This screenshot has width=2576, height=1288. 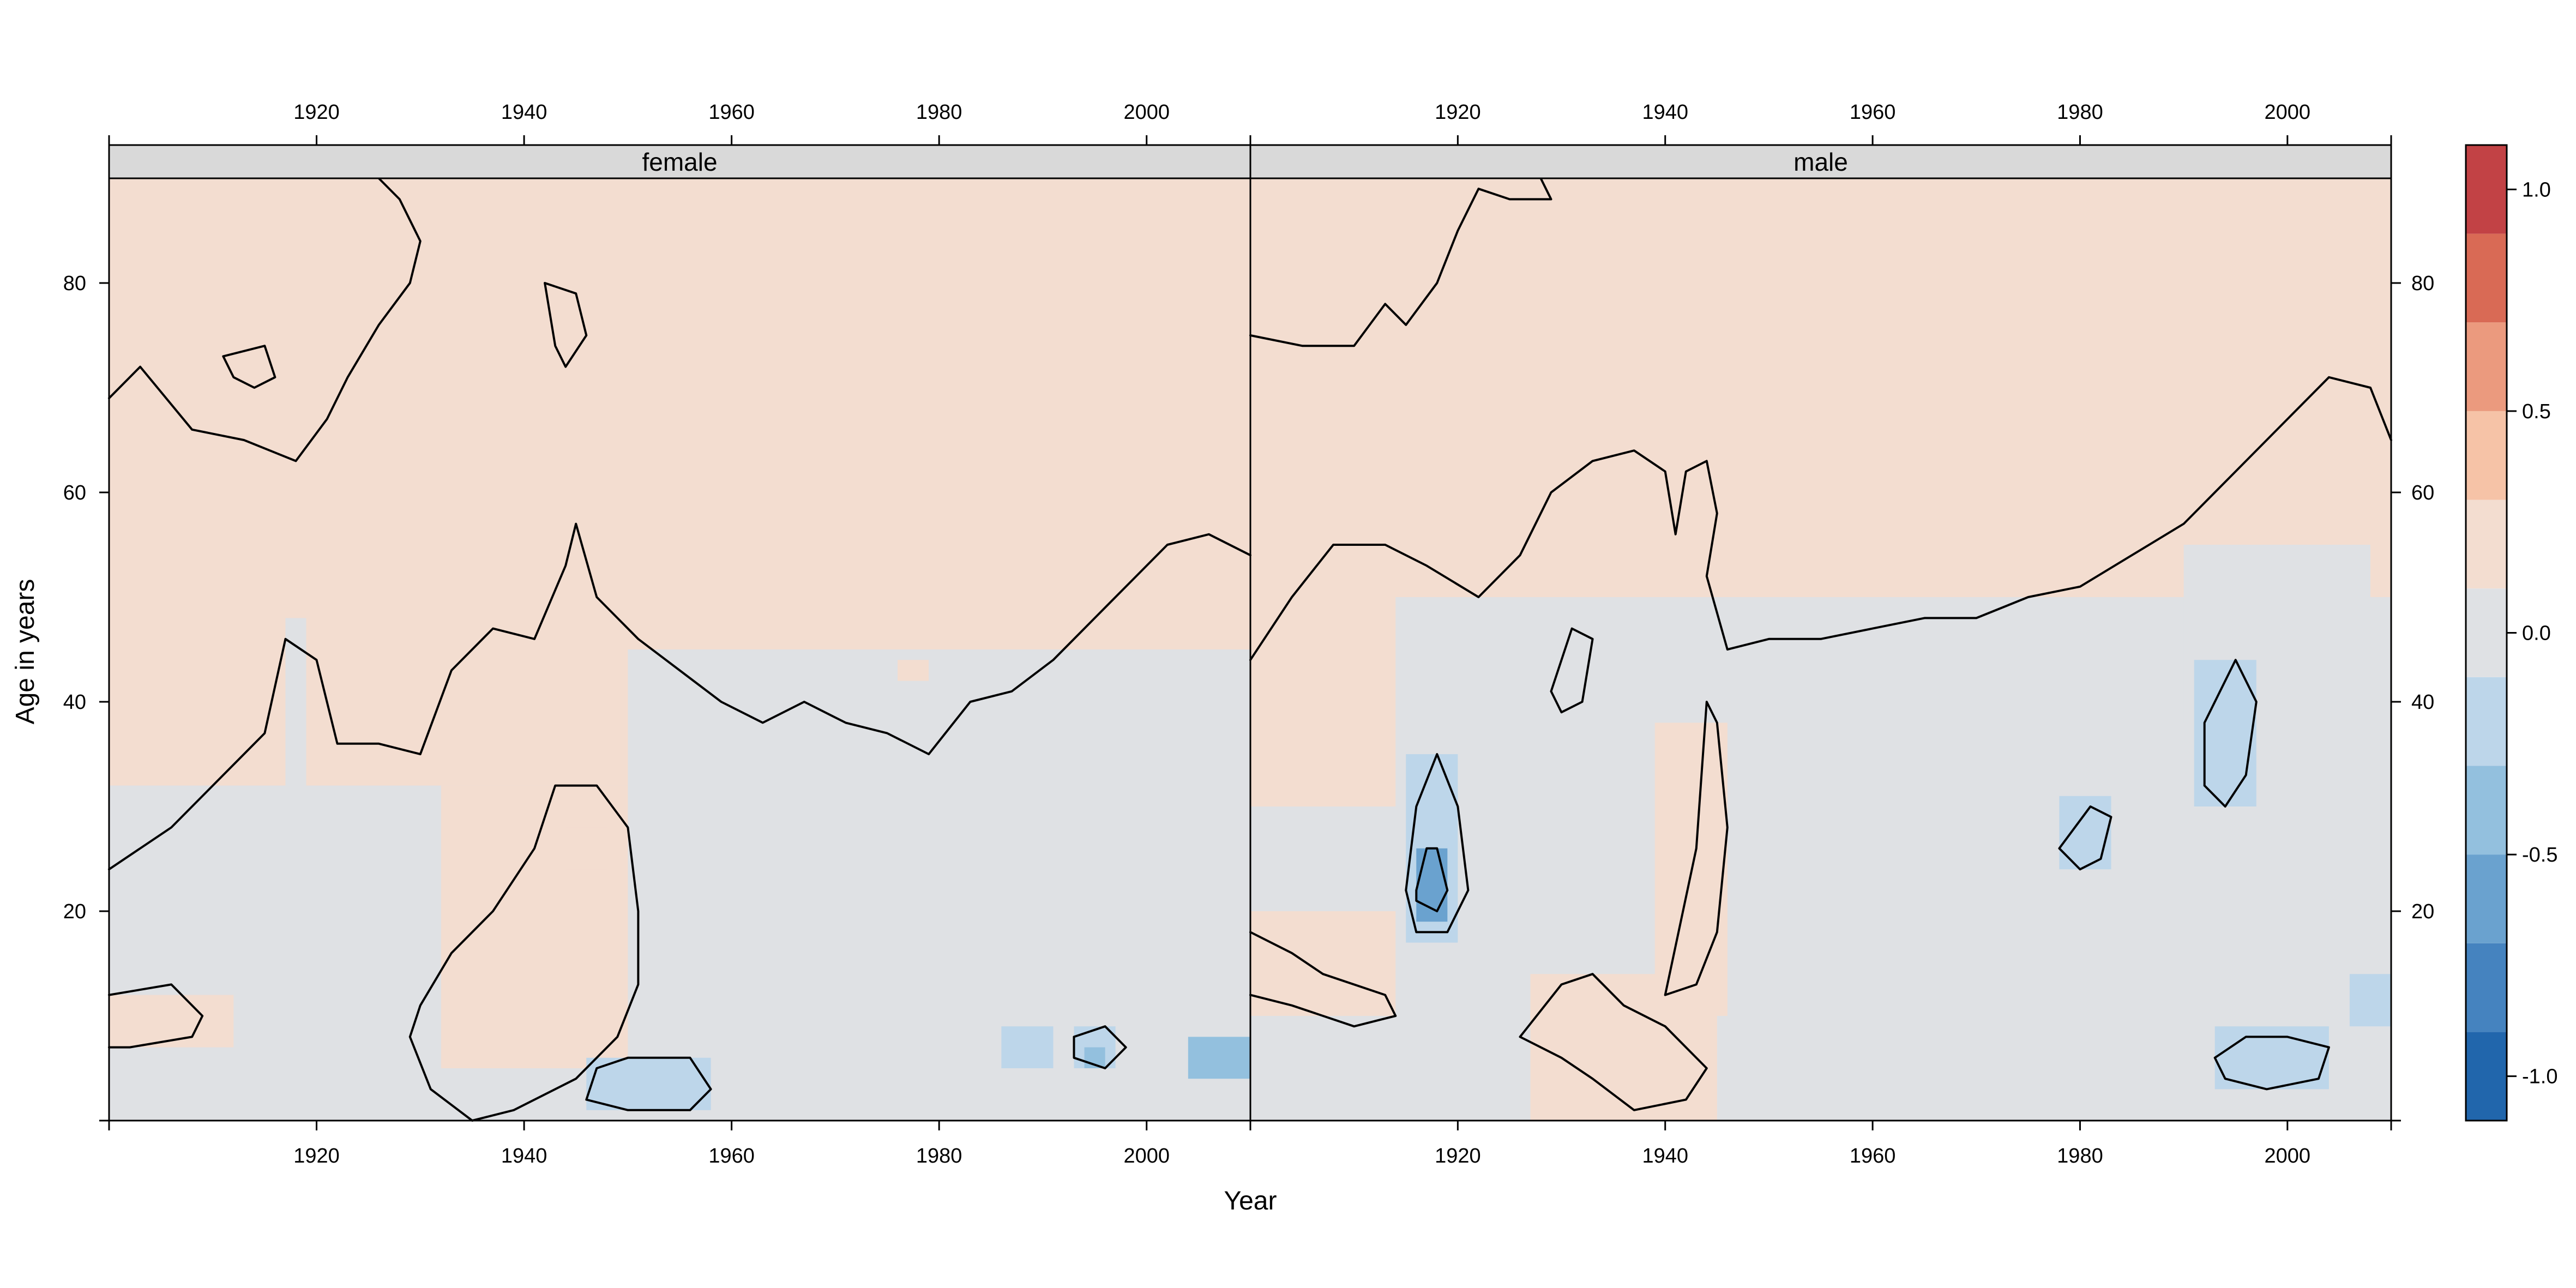 What do you see at coordinates (2536, 189) in the screenshot?
I see `colorbar-tick-label-4: 1.0` at bounding box center [2536, 189].